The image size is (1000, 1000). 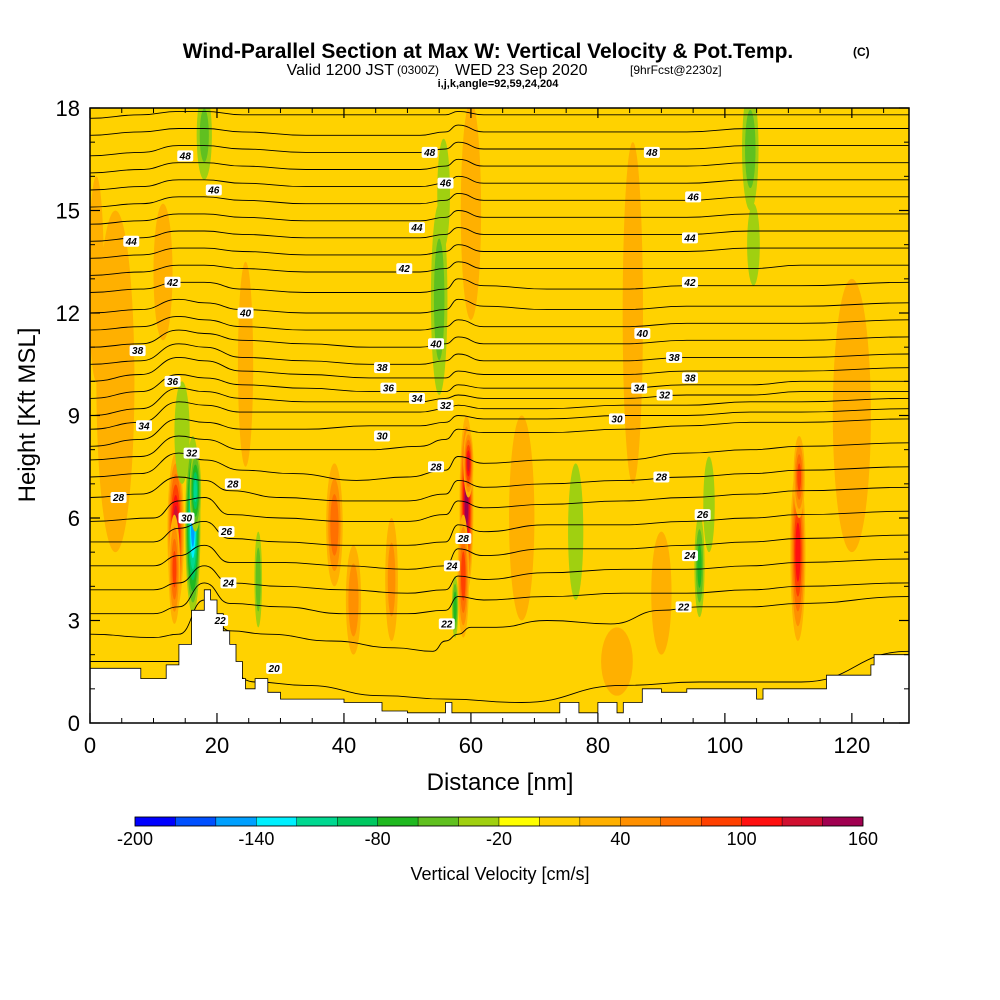 I want to click on contour-label-text: 26, so click(x=702, y=515).